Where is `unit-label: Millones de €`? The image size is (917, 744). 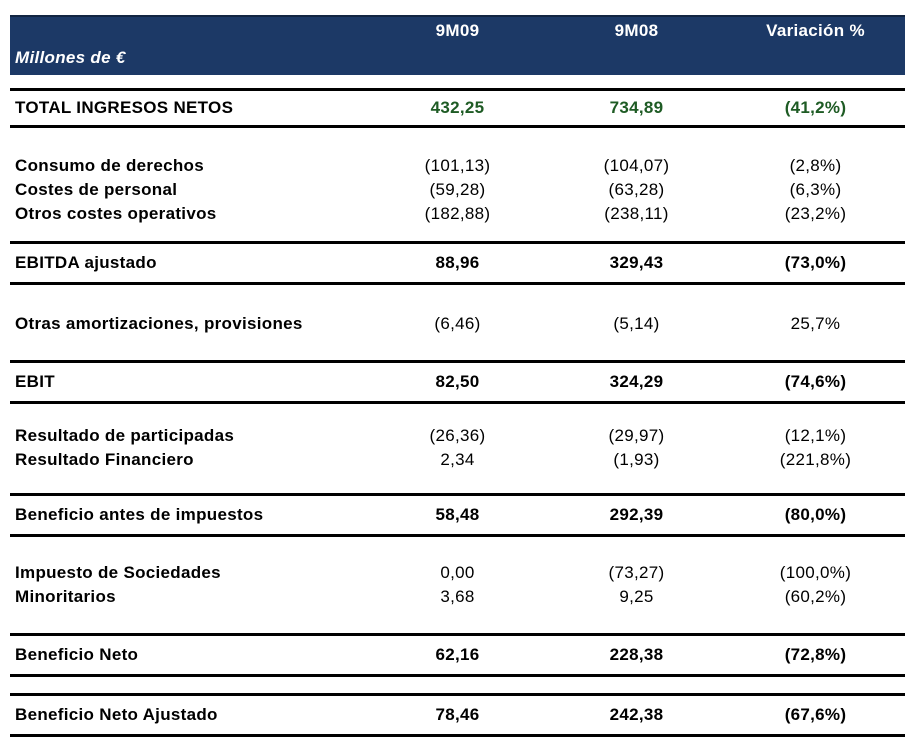 unit-label: Millones de € is located at coordinates (70, 57).